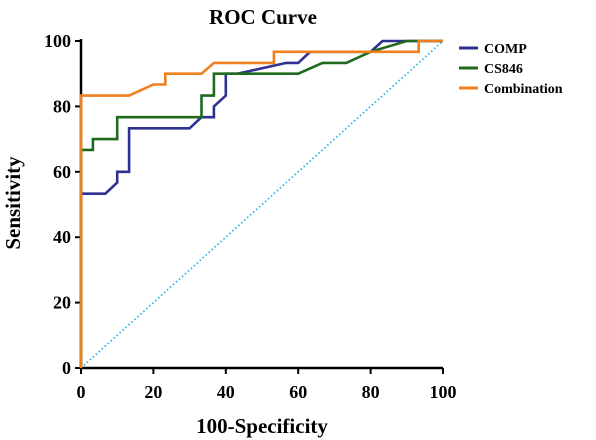 The image size is (596, 440). Describe the element at coordinates (62, 303) in the screenshot. I see `y-tick-label: 20` at that location.